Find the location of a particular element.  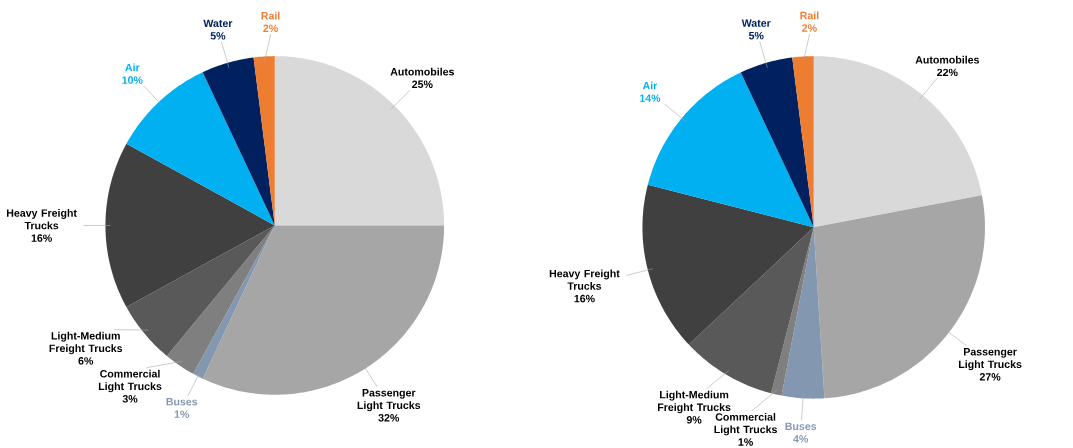

data-label: 6% is located at coordinates (86, 361).